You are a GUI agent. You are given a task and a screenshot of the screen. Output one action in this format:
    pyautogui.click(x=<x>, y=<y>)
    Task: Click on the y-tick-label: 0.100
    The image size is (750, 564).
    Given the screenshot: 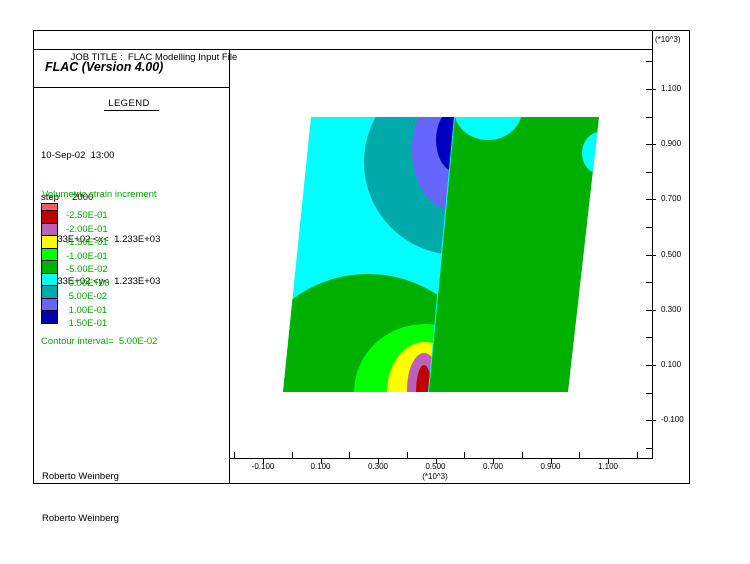 What is the action you would take?
    pyautogui.click(x=671, y=364)
    